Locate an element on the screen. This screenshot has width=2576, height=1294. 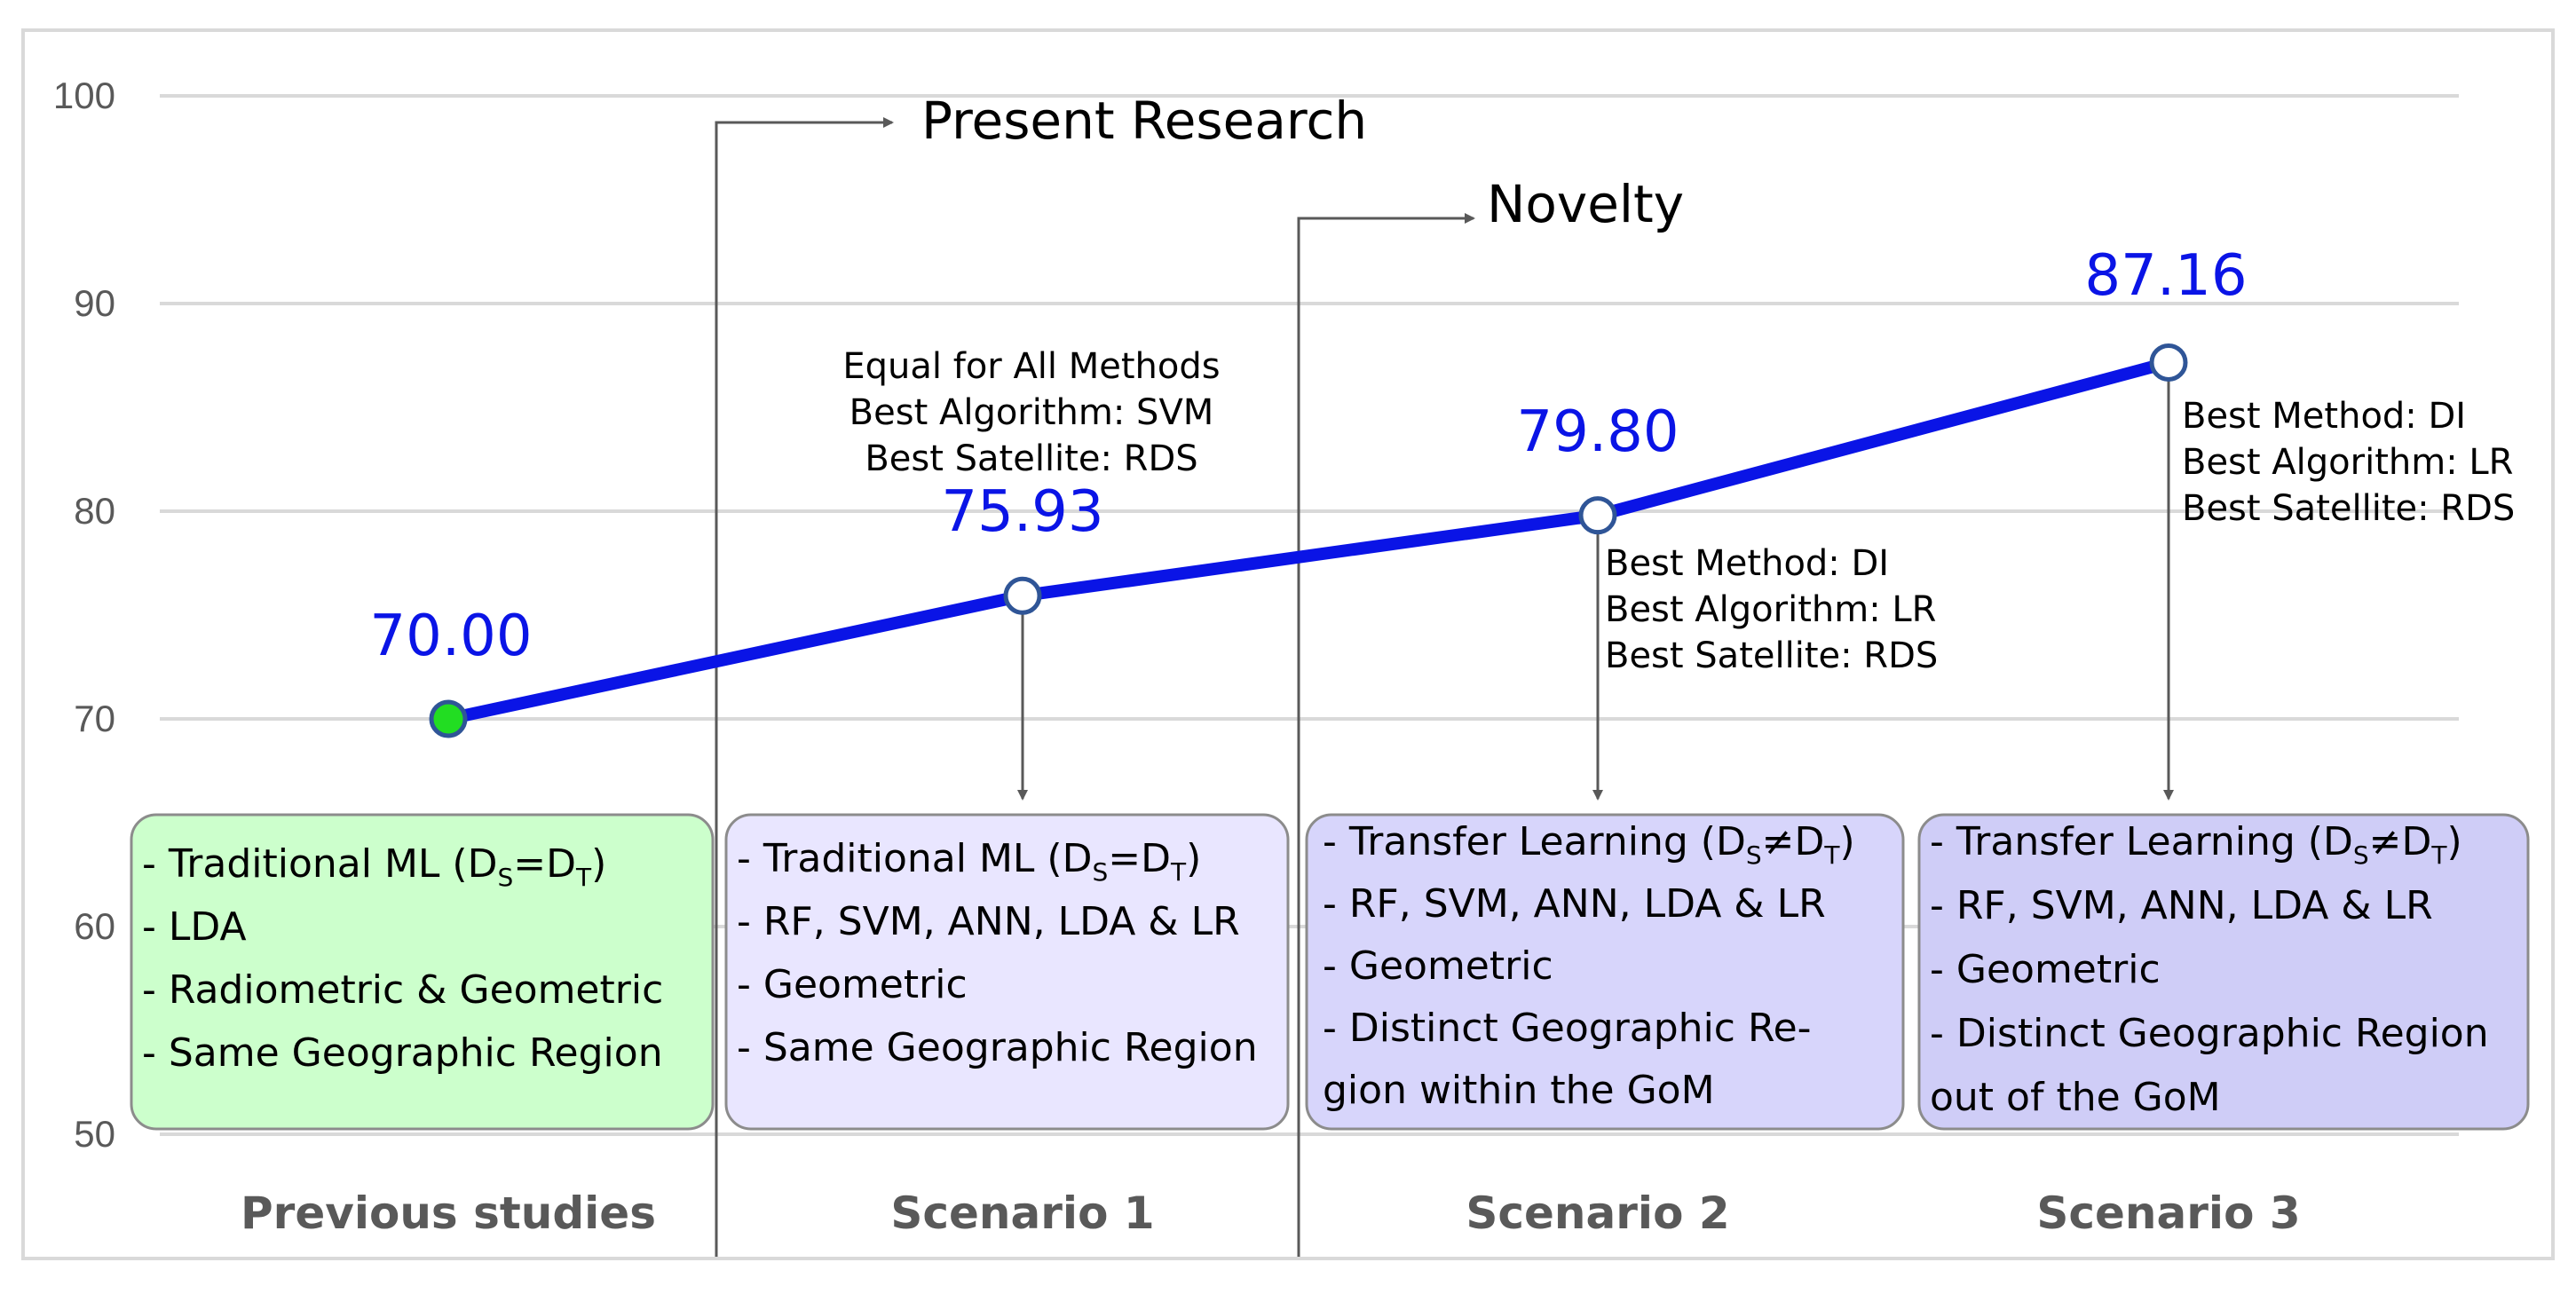
data-label: 70.00 is located at coordinates (450, 636).